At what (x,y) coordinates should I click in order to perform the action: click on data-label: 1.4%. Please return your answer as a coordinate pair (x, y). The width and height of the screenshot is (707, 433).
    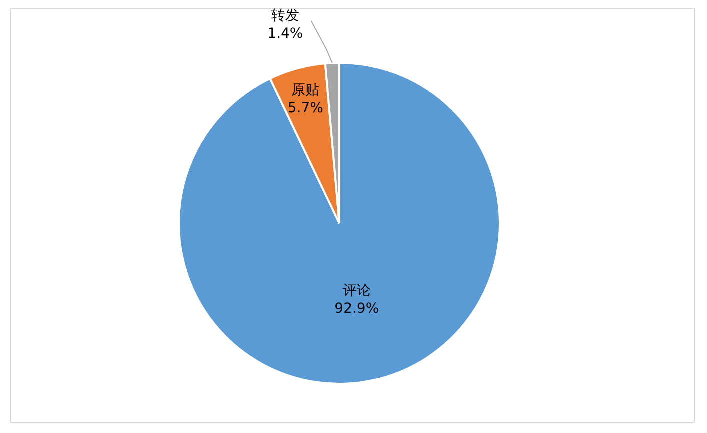
    Looking at the image, I should click on (286, 34).